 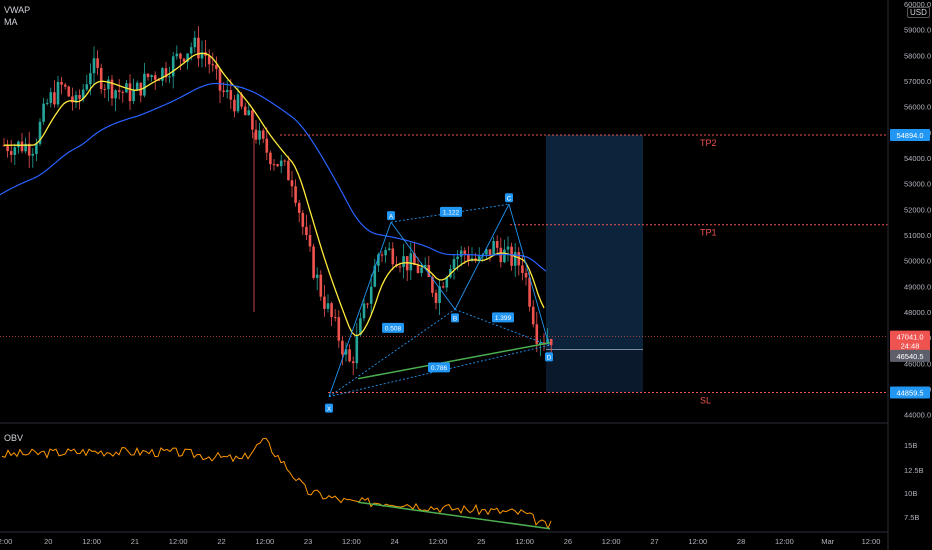 I want to click on pattern-point-label: A, so click(x=391, y=216).